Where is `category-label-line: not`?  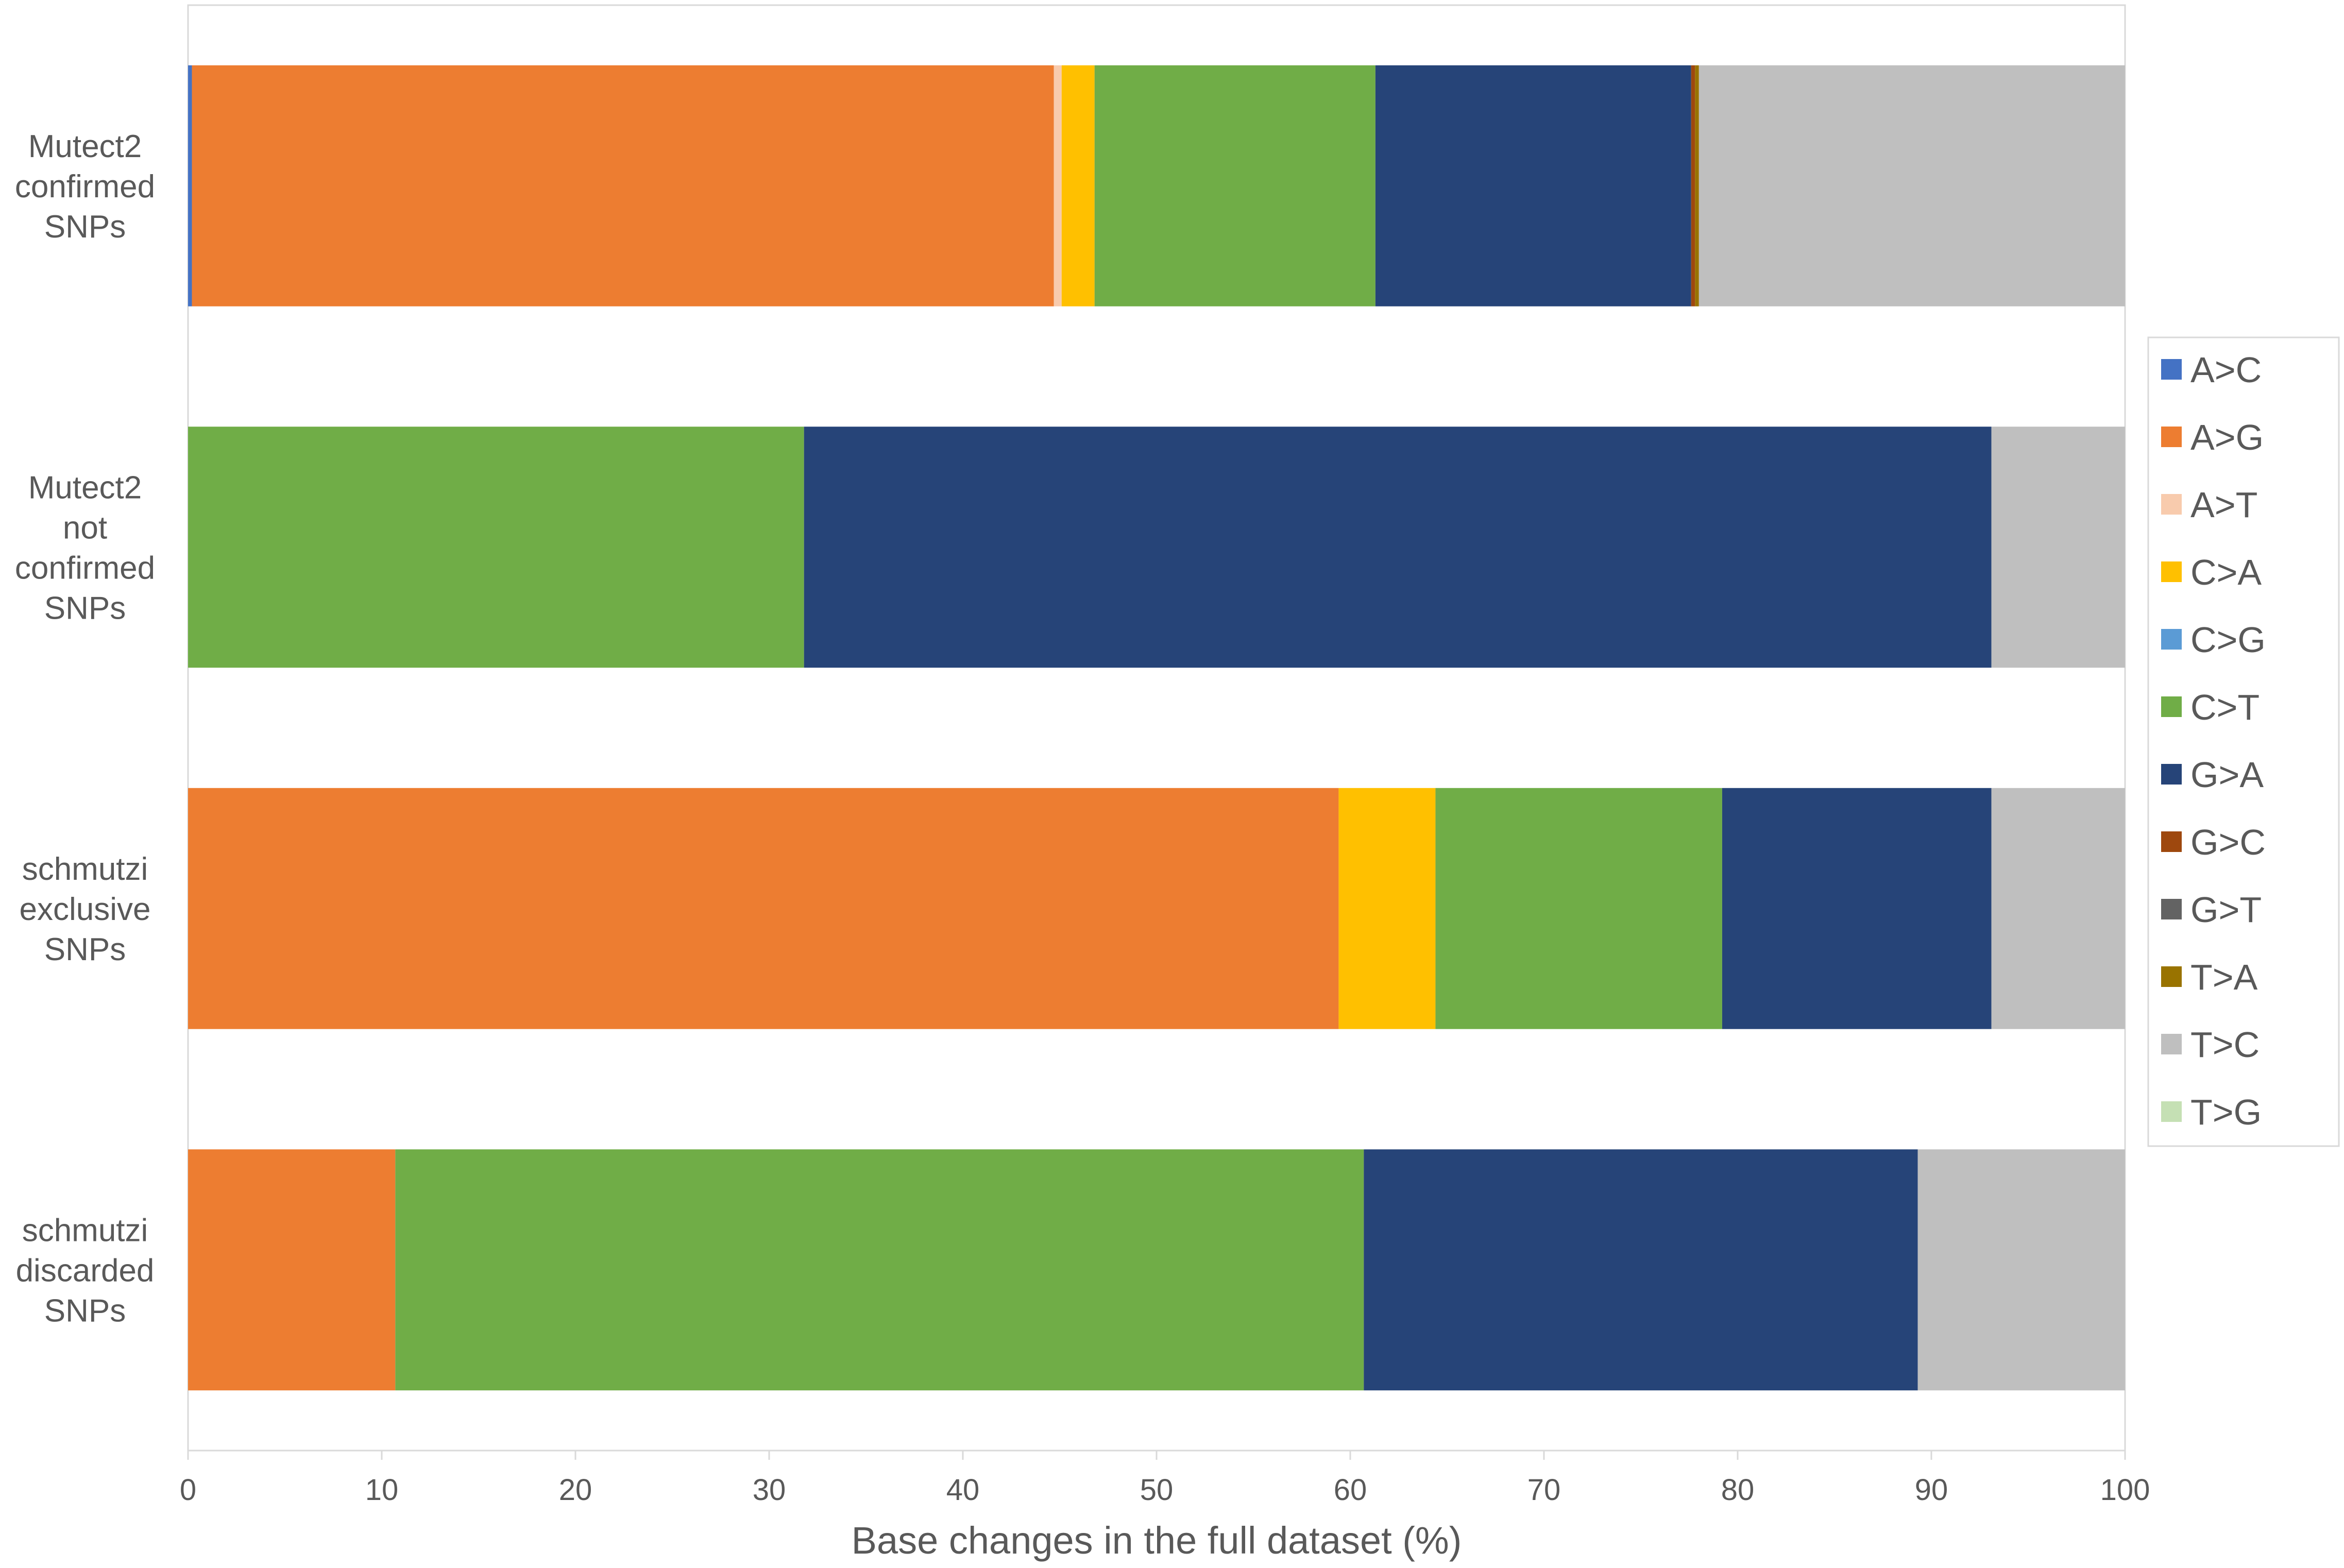 category-label-line: not is located at coordinates (85, 528).